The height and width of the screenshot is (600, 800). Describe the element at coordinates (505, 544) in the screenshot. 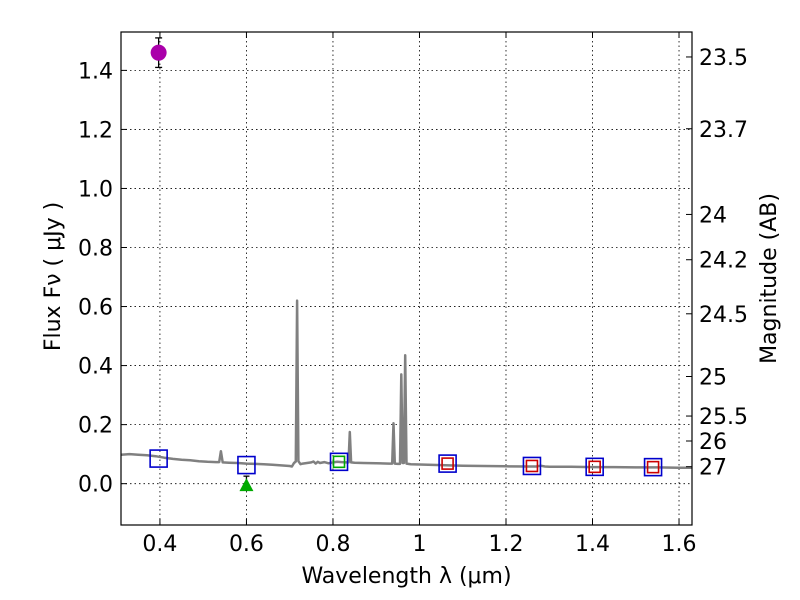

I see `x-tick-label: 1.2` at that location.